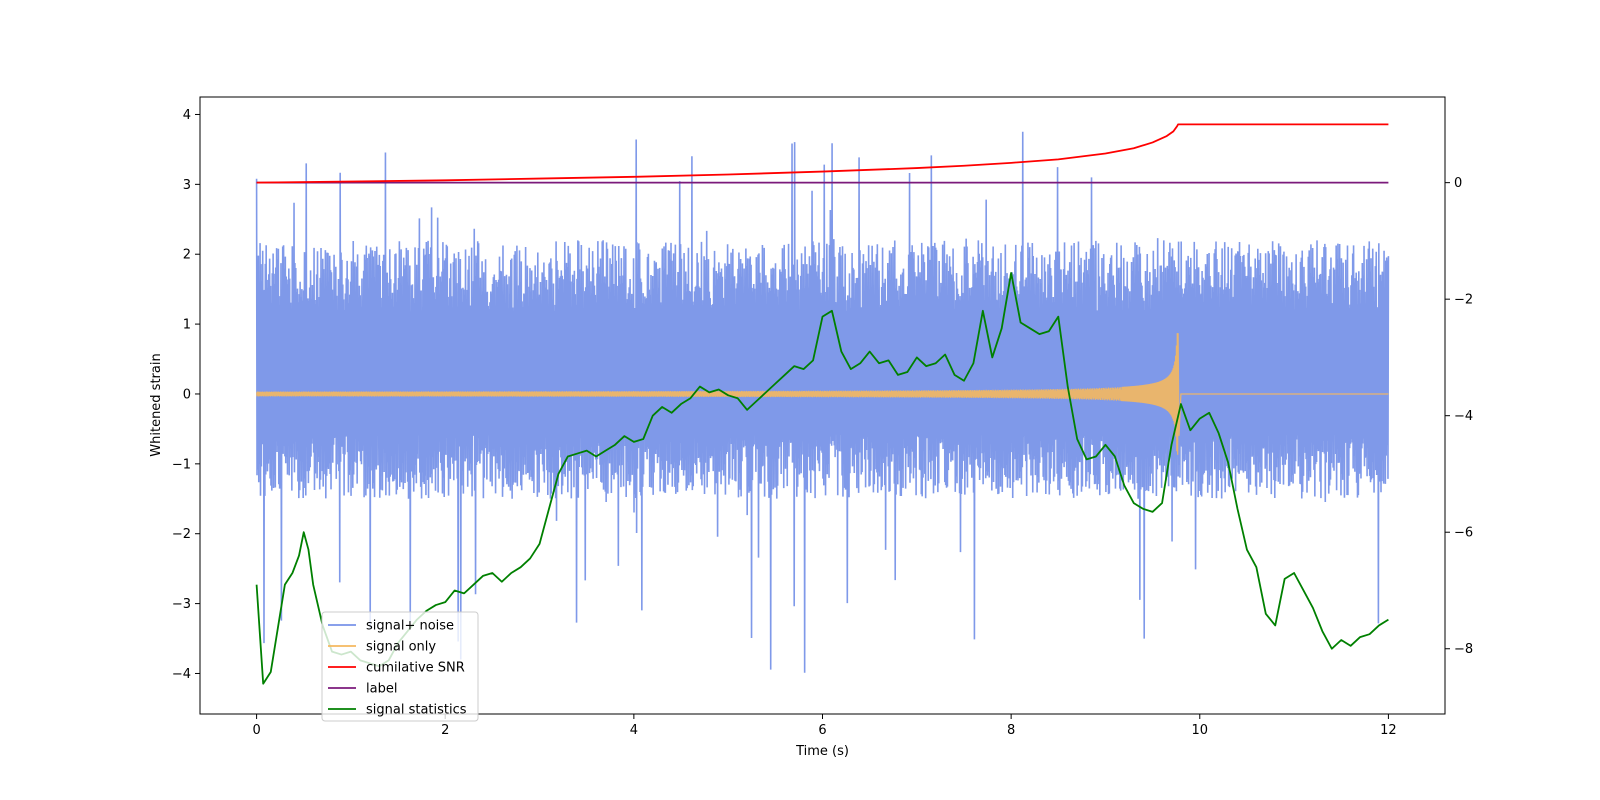 This screenshot has width=1600, height=800. I want to click on legend-label: signal statistics, so click(416, 710).